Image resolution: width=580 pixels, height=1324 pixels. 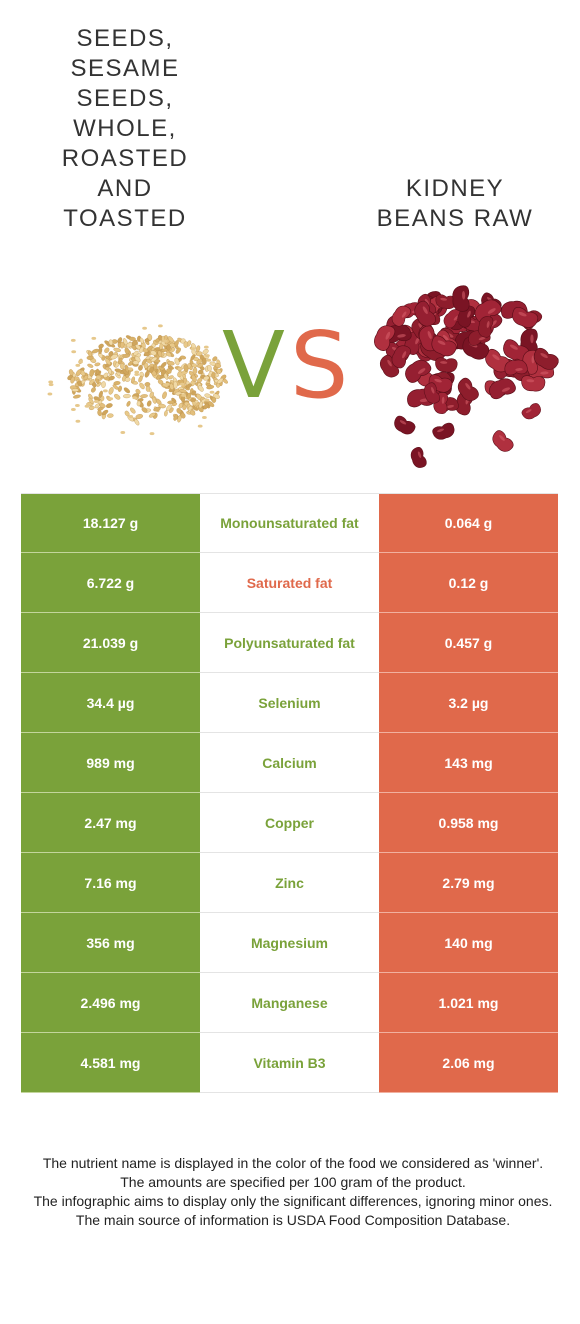 What do you see at coordinates (455, 204) in the screenshot?
I see `right-food-title: KIDNEY BEANS RAW` at bounding box center [455, 204].